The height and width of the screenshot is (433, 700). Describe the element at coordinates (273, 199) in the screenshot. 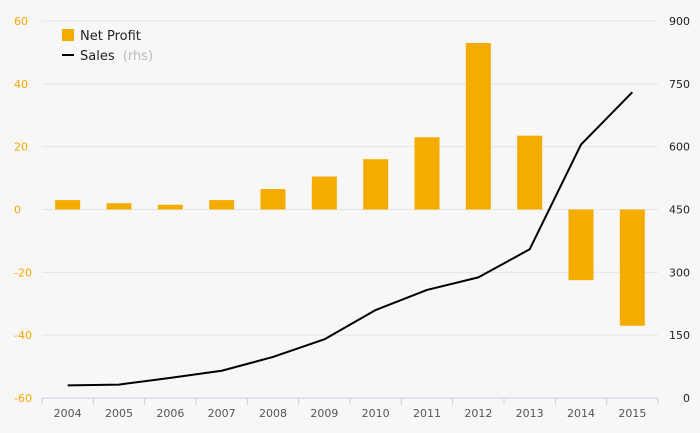

I see `bar-net-profit-2008` at that location.